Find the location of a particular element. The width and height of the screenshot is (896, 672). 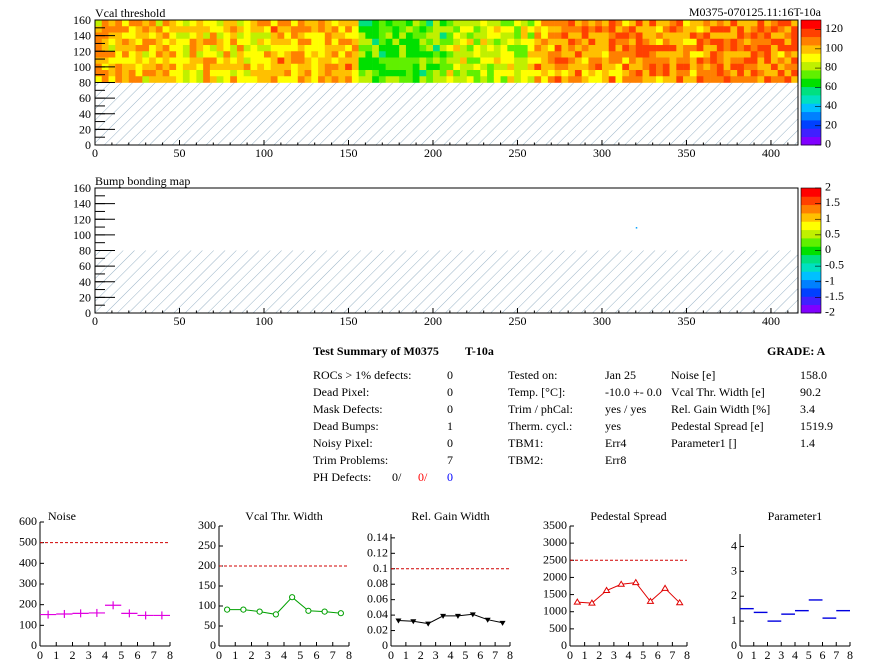

condition-label: Temp. [°C]: is located at coordinates (537, 392).